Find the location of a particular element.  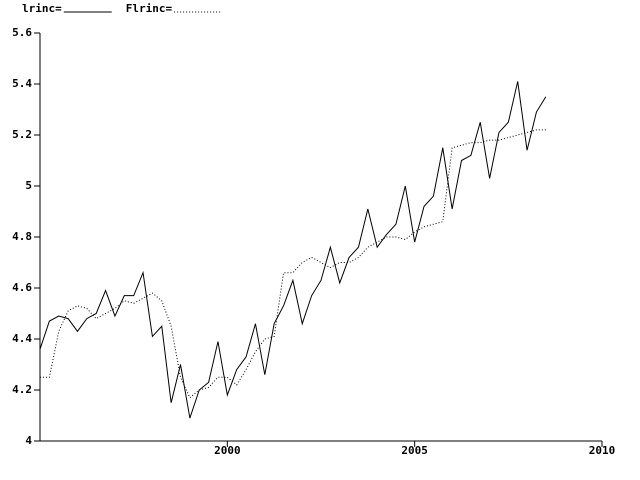

y-tick-label: 5 is located at coordinates (28, 185).